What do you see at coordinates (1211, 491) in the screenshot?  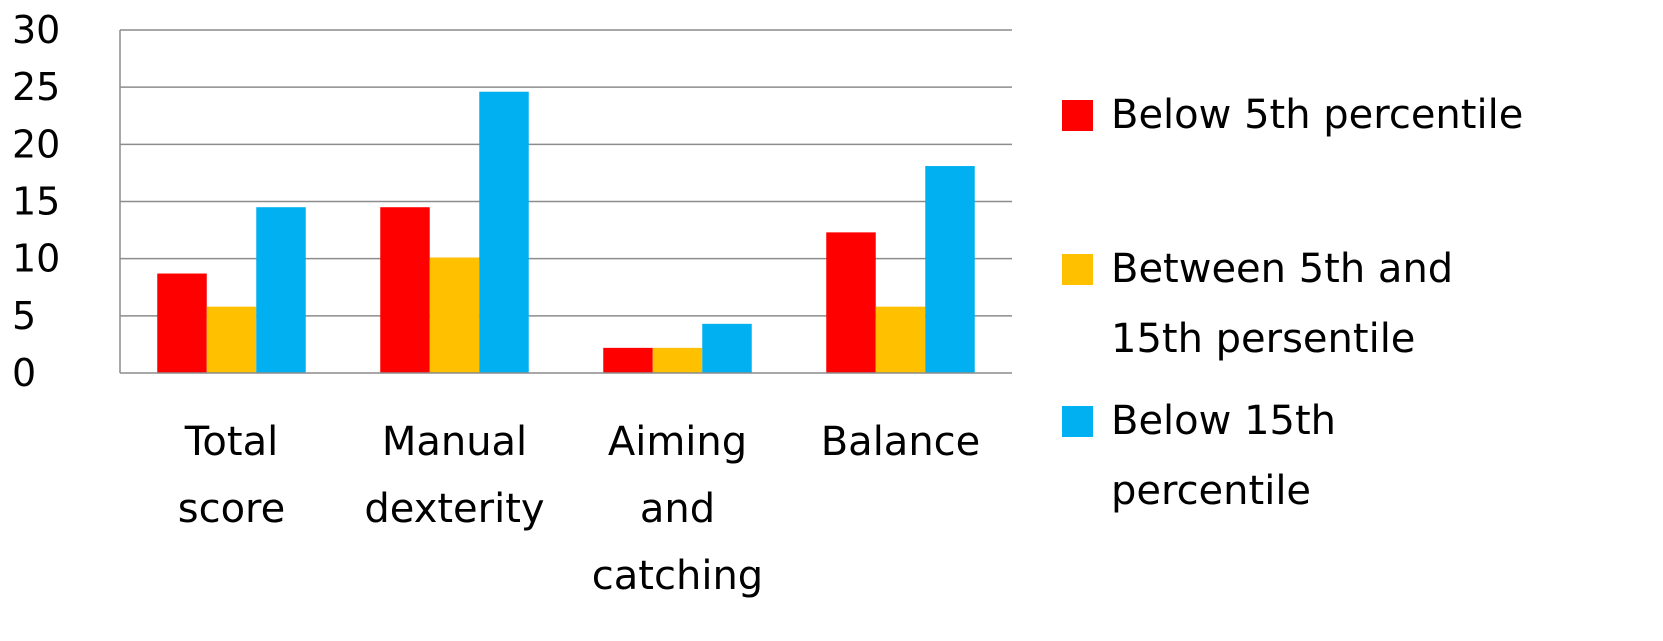 I see `legend-label: percentile` at bounding box center [1211, 491].